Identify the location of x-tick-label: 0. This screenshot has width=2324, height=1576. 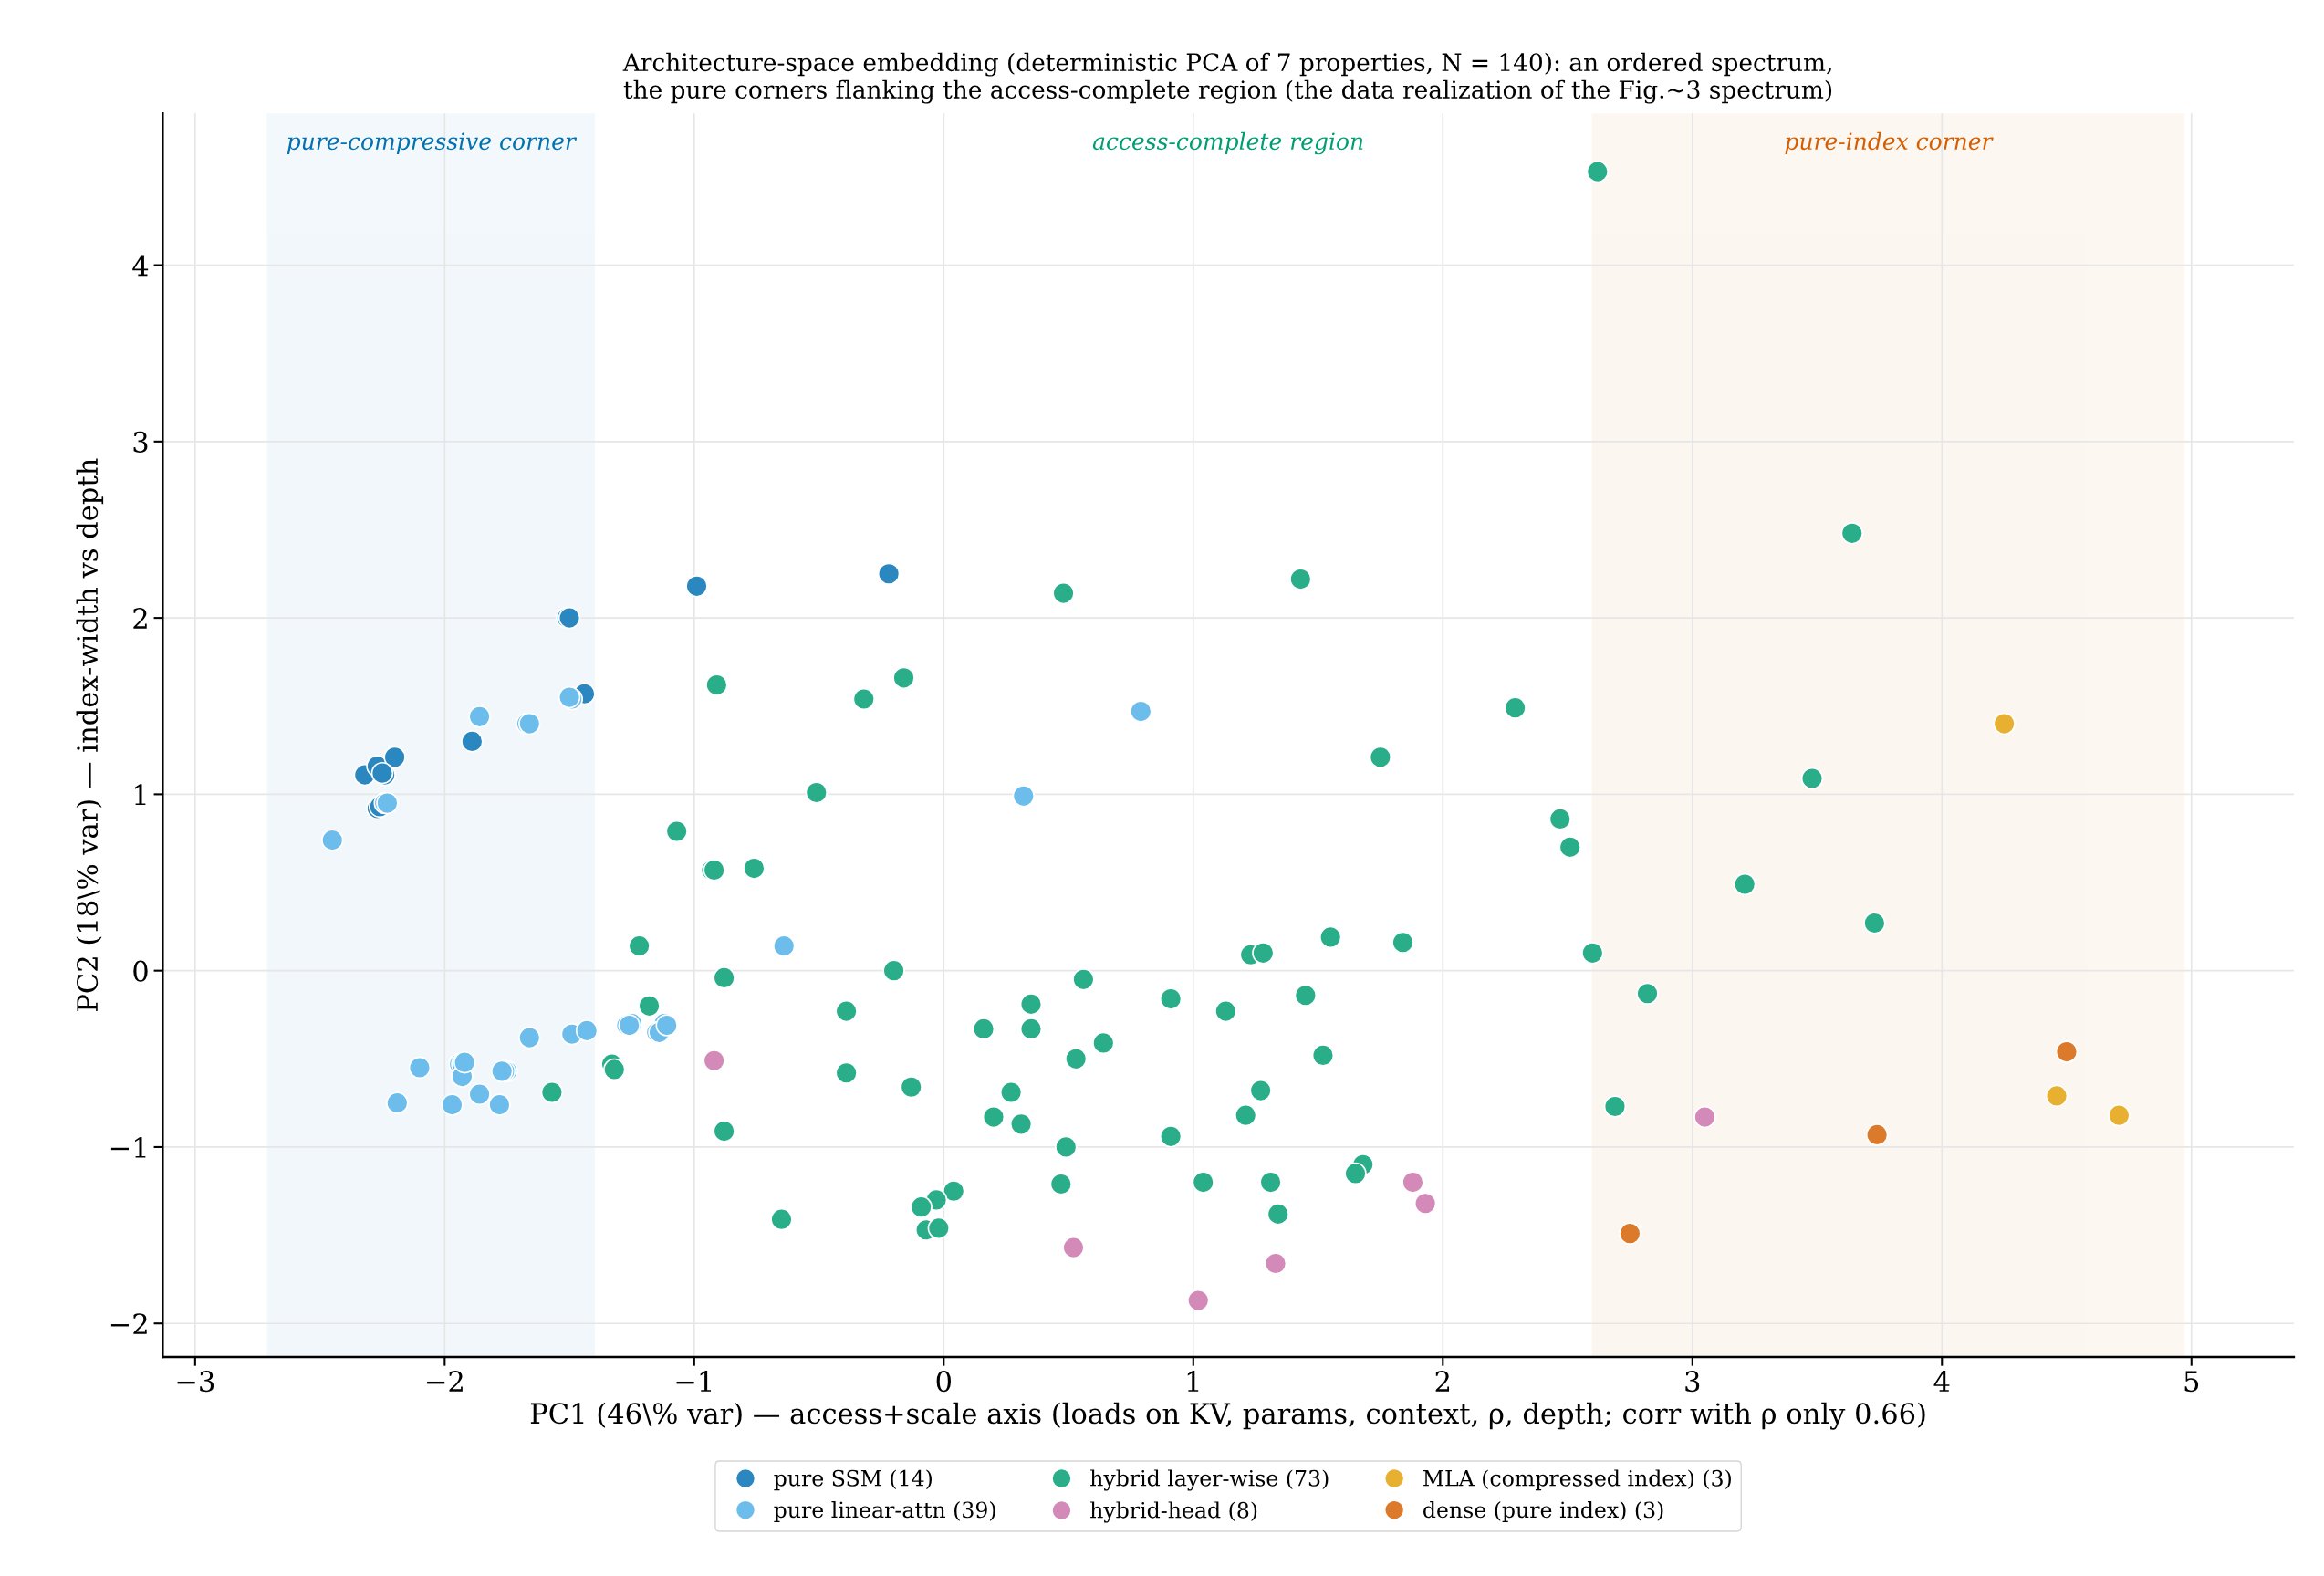
(943, 1382).